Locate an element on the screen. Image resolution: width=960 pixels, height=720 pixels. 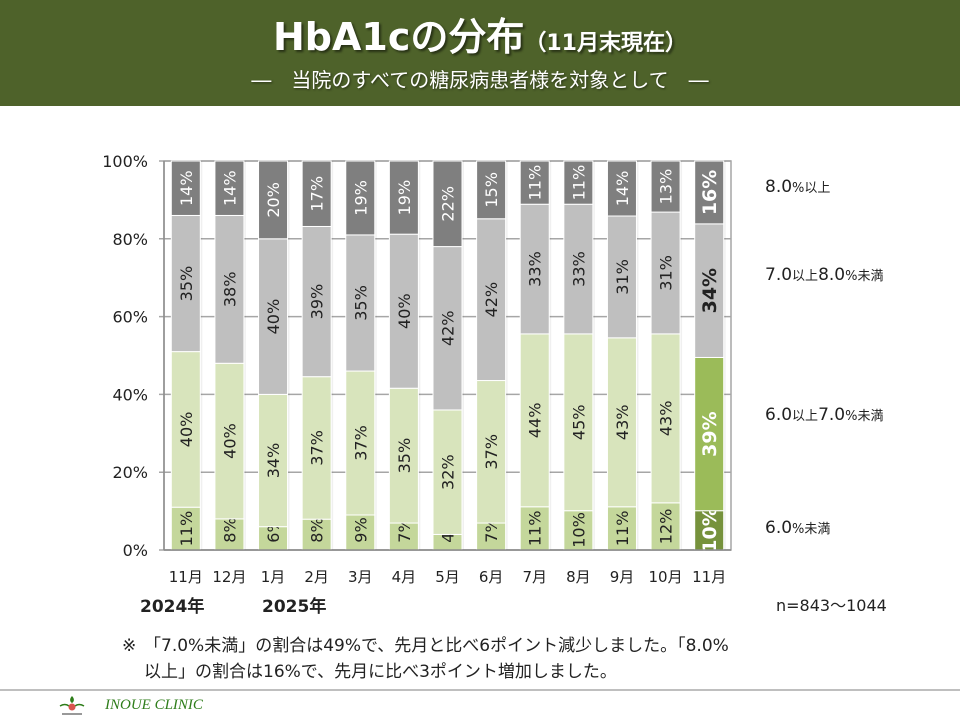
data-label: 19% is located at coordinates (404, 198).